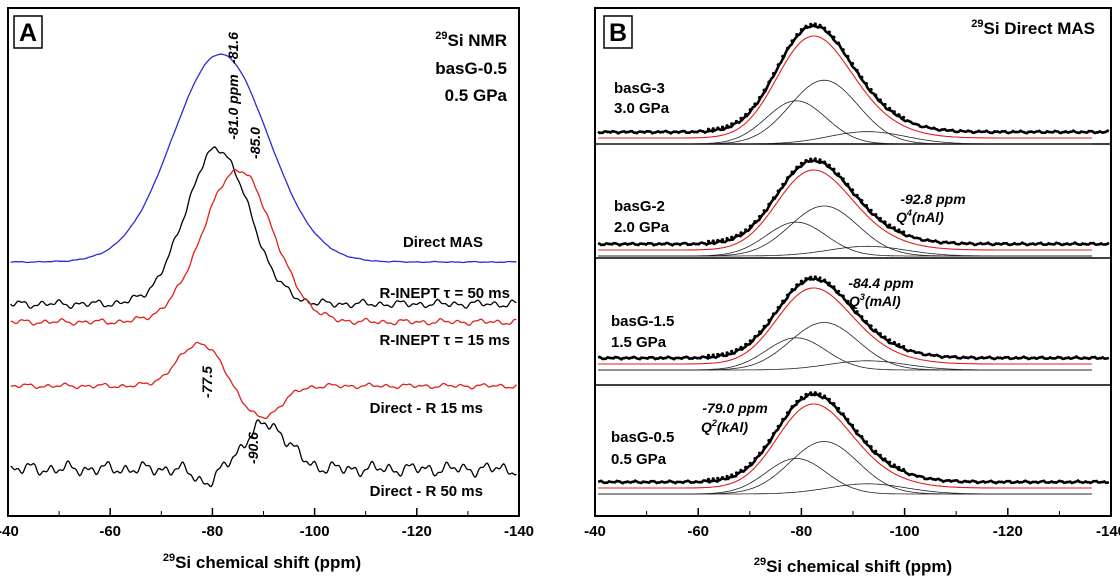 The width and height of the screenshot is (1120, 584). What do you see at coordinates (639, 206) in the screenshot?
I see `sample-name-basg-2: basG-2` at bounding box center [639, 206].